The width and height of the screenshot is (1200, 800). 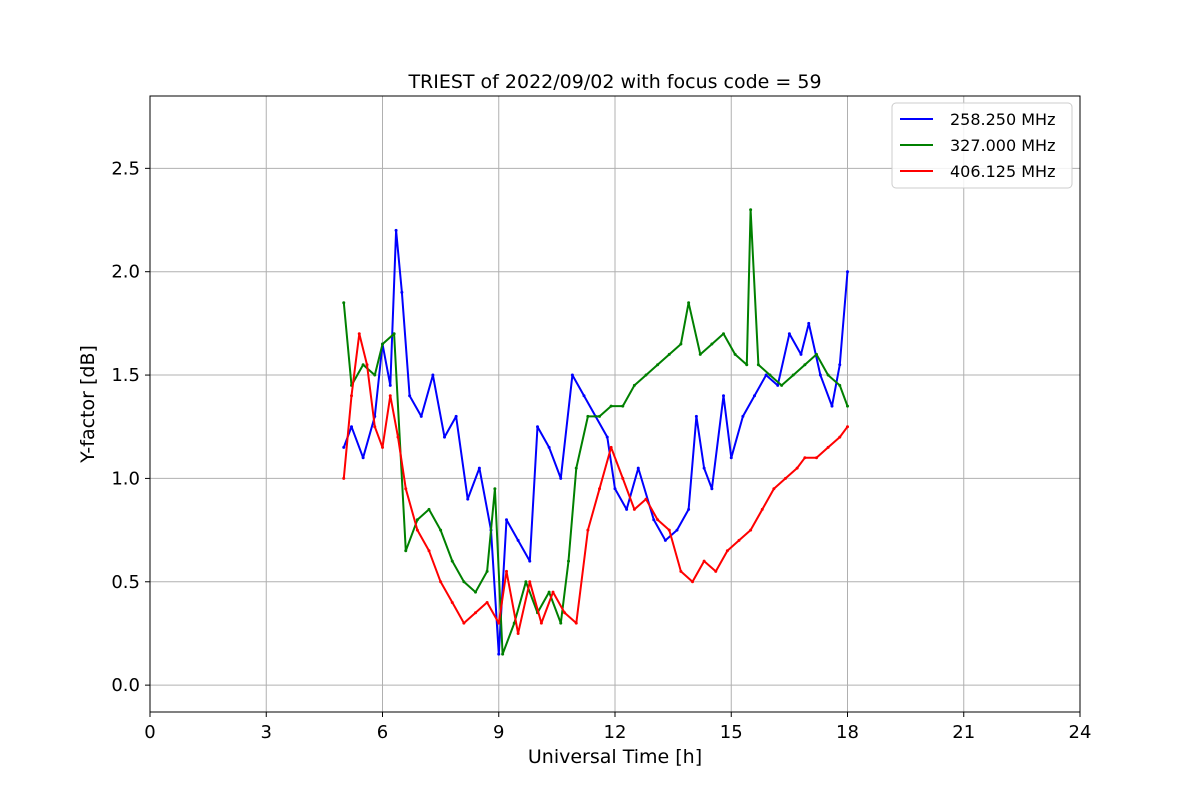 I want to click on legend-box, so click(x=982, y=145).